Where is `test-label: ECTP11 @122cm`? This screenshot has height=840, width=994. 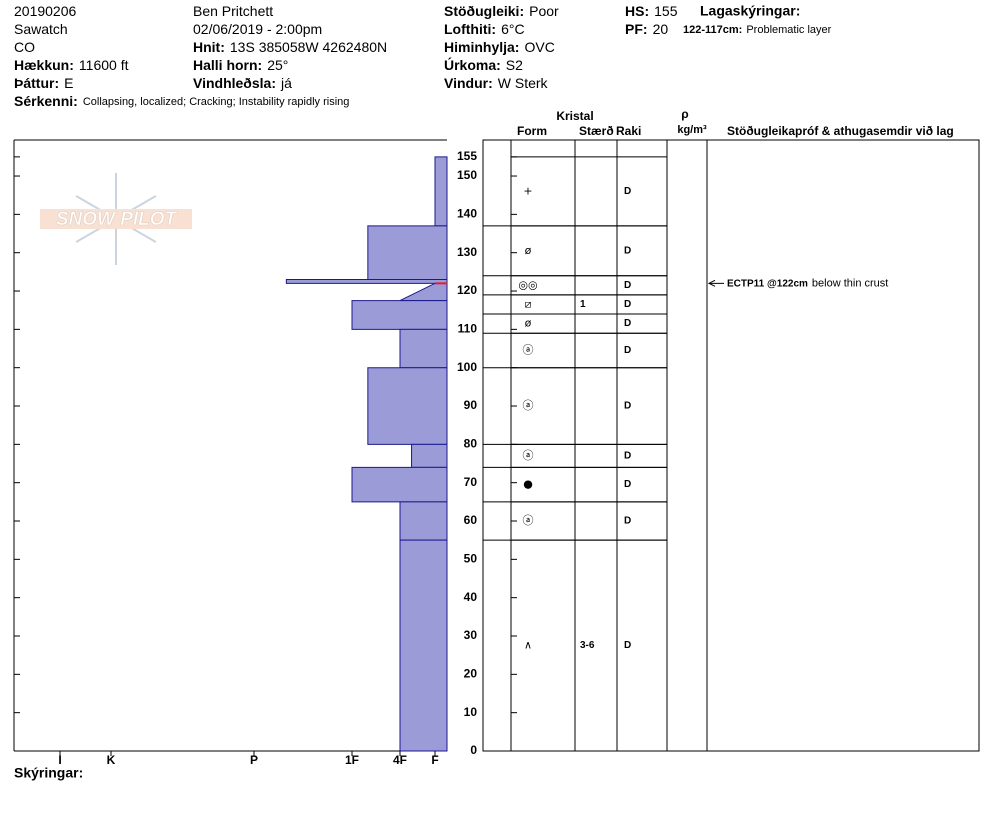
test-label: ECTP11 @122cm is located at coordinates (767, 283).